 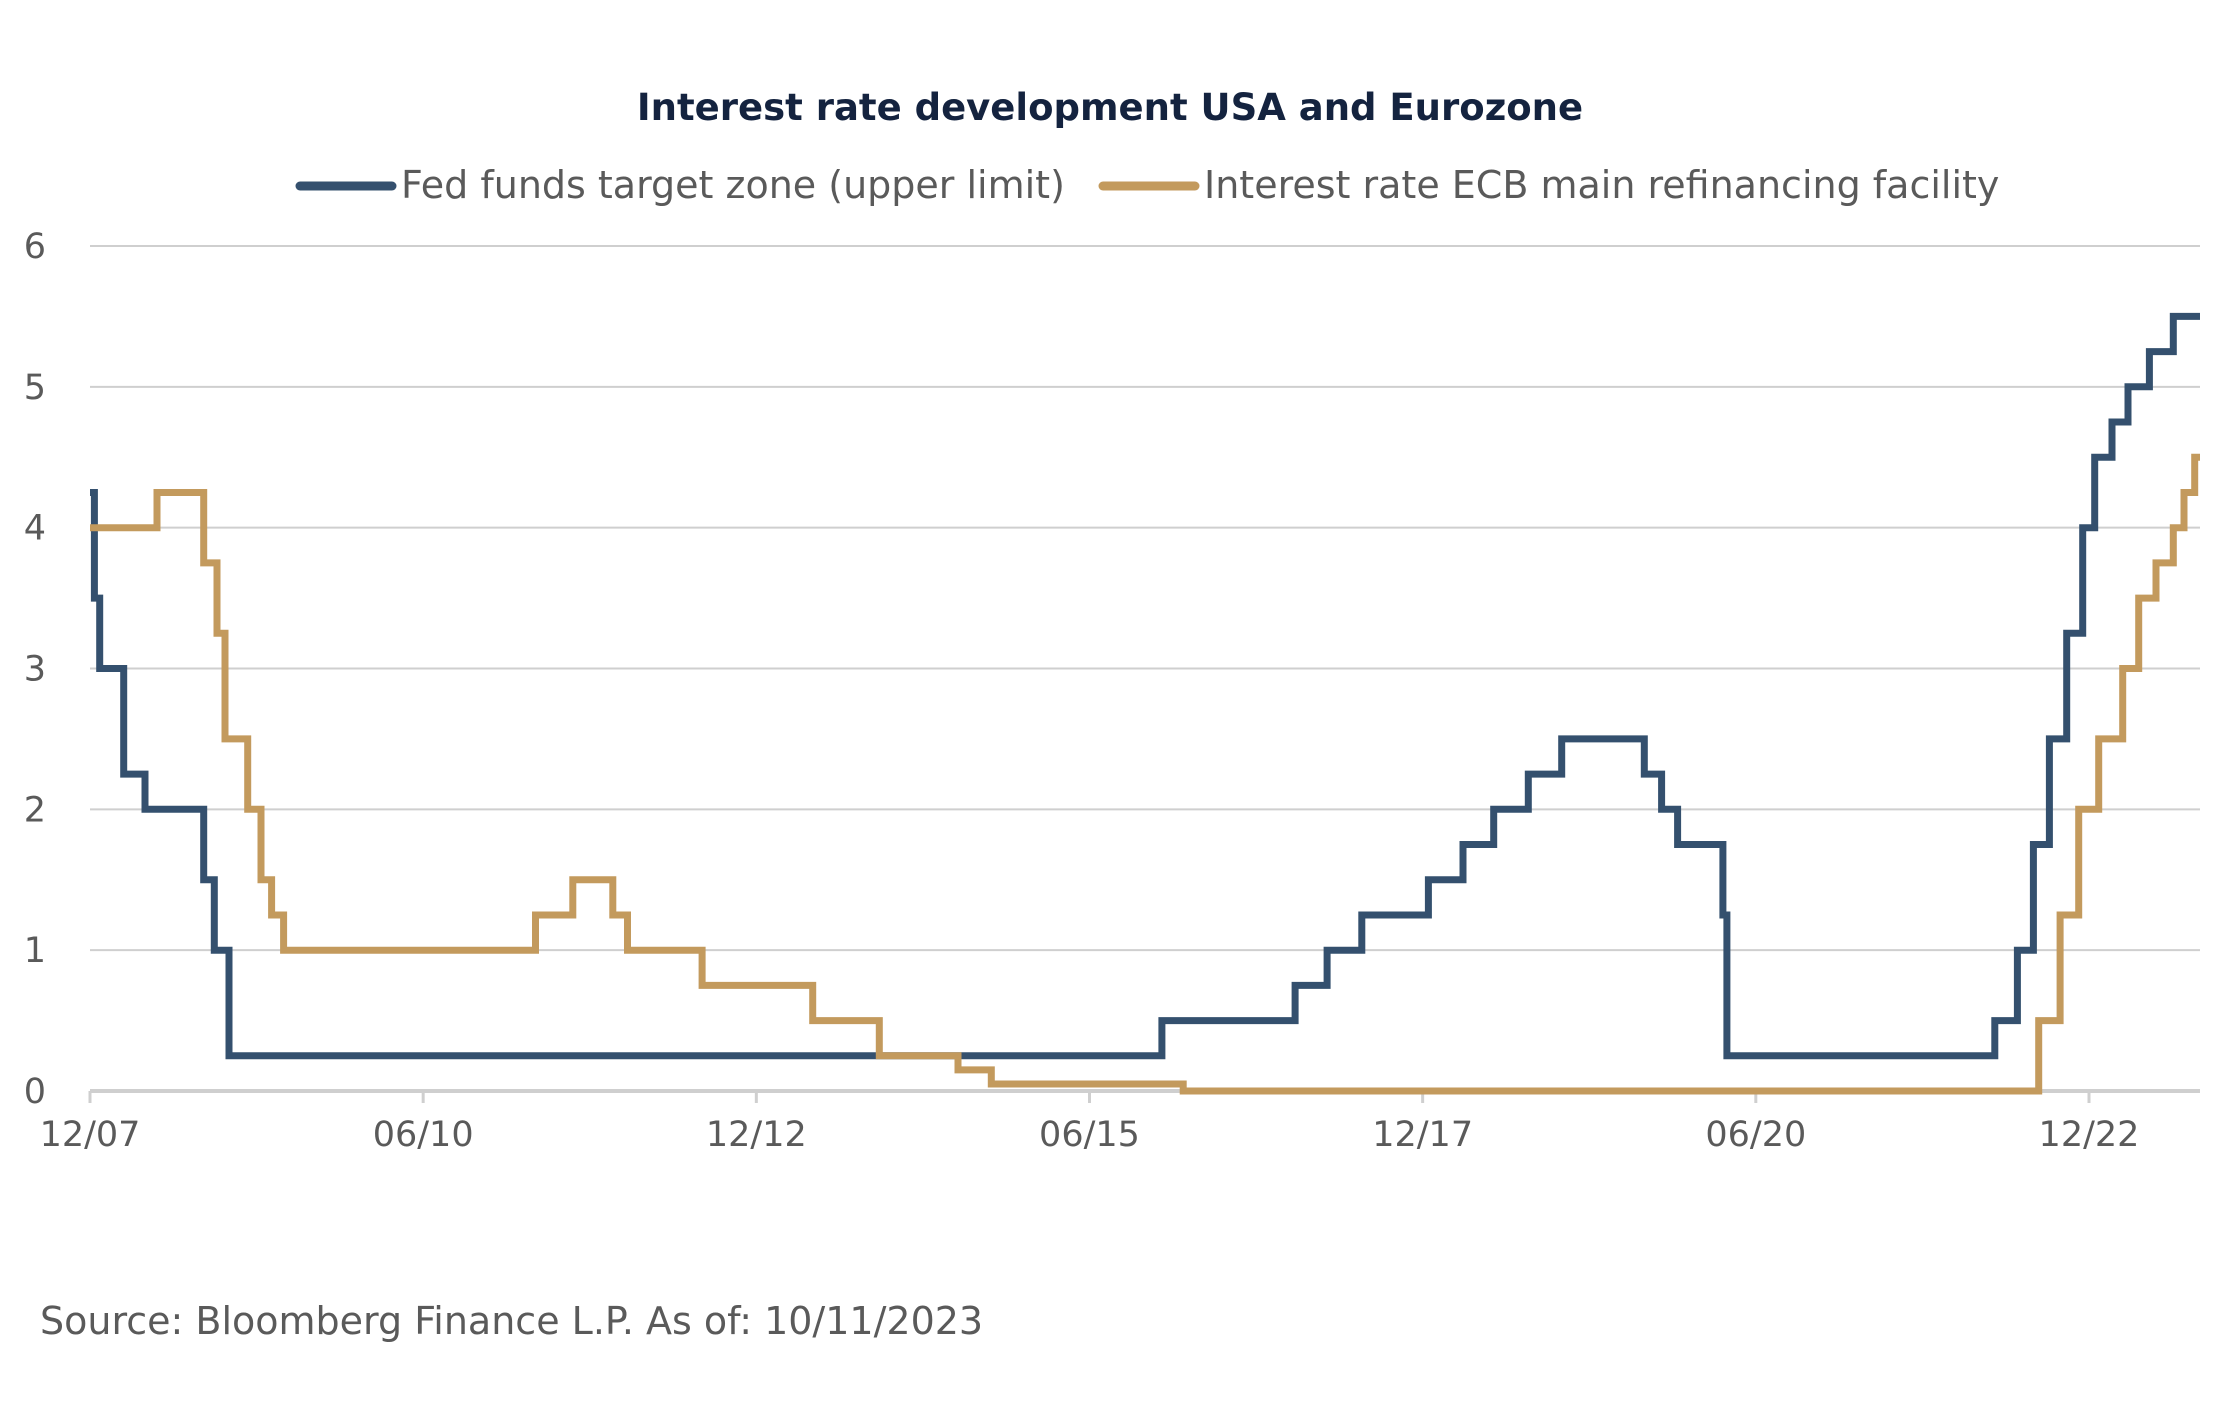 I want to click on y-tick-label: 4, so click(x=35, y=529).